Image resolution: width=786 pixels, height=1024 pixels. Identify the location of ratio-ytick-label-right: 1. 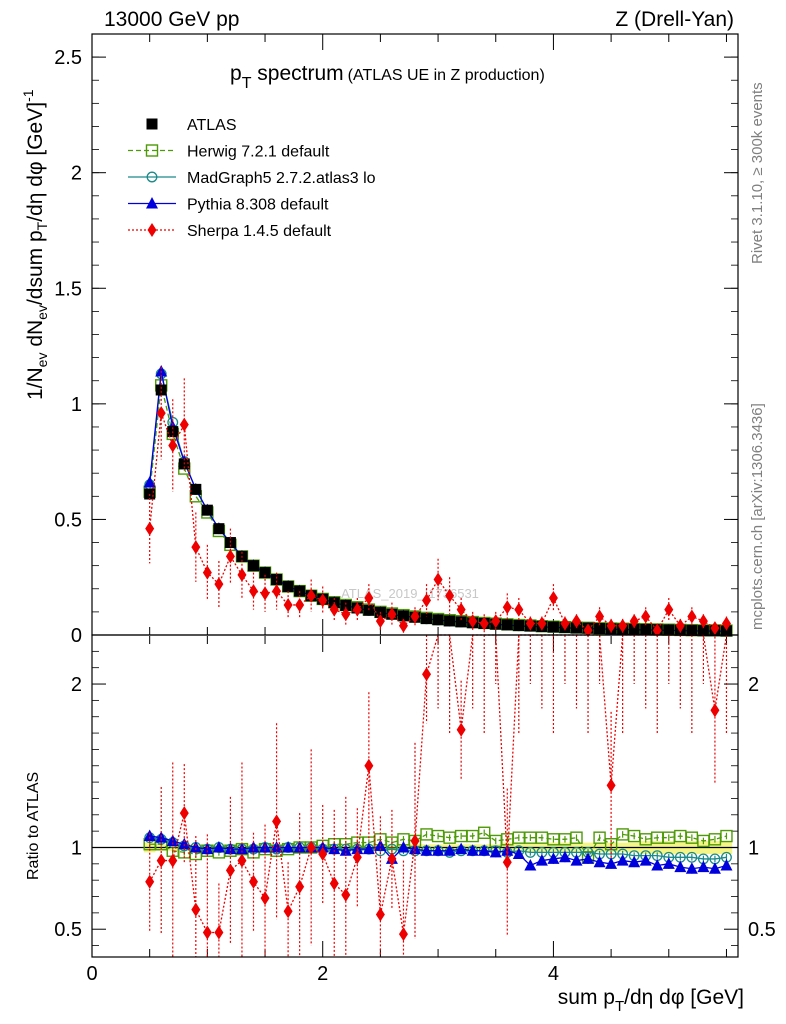
(753, 848).